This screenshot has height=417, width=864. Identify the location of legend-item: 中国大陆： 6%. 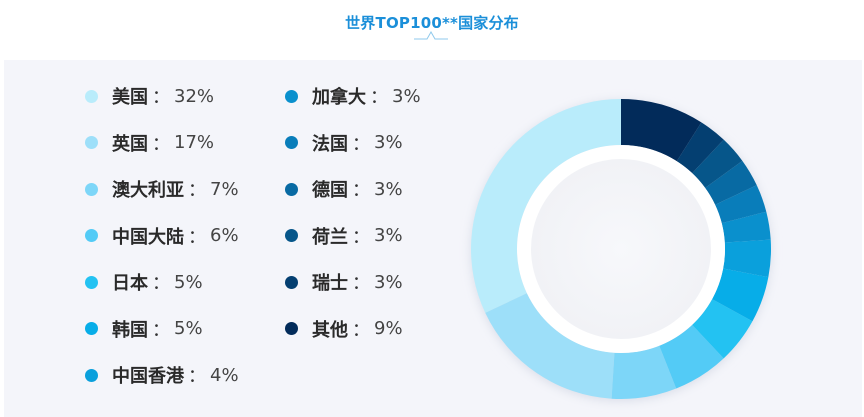
(162, 236).